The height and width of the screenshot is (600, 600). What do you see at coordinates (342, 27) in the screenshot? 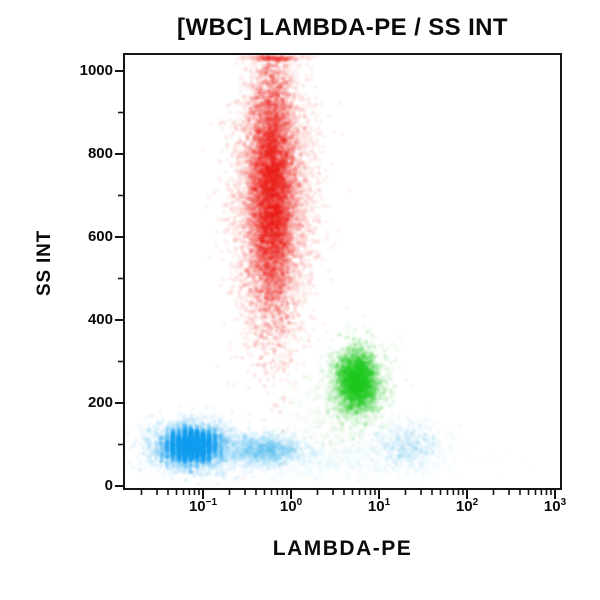
I see `chart-title: [WBC] LAMBDA-PE / SS INT` at bounding box center [342, 27].